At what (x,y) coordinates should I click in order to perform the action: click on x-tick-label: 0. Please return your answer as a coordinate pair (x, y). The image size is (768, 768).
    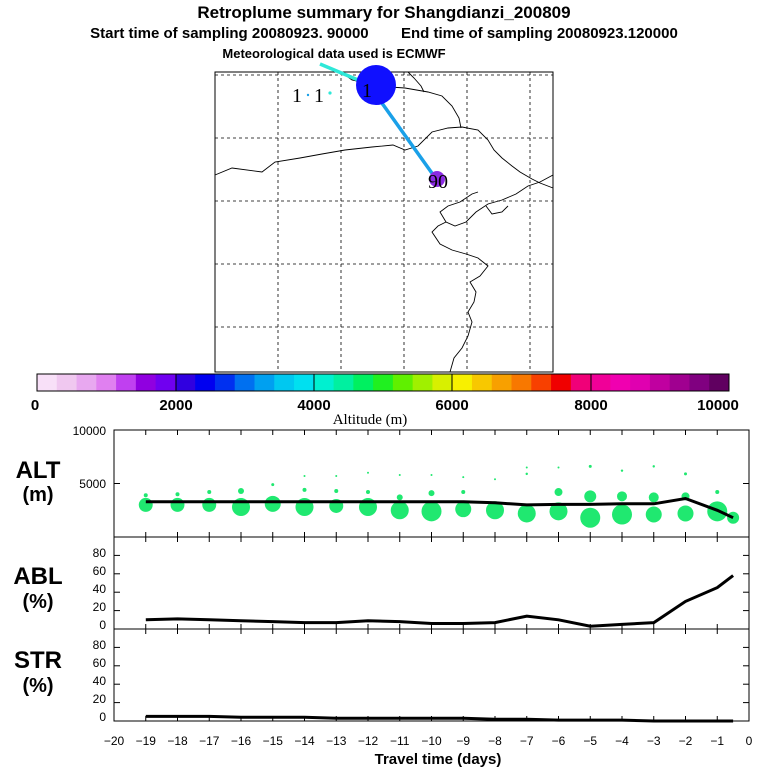
    Looking at the image, I should click on (749, 741).